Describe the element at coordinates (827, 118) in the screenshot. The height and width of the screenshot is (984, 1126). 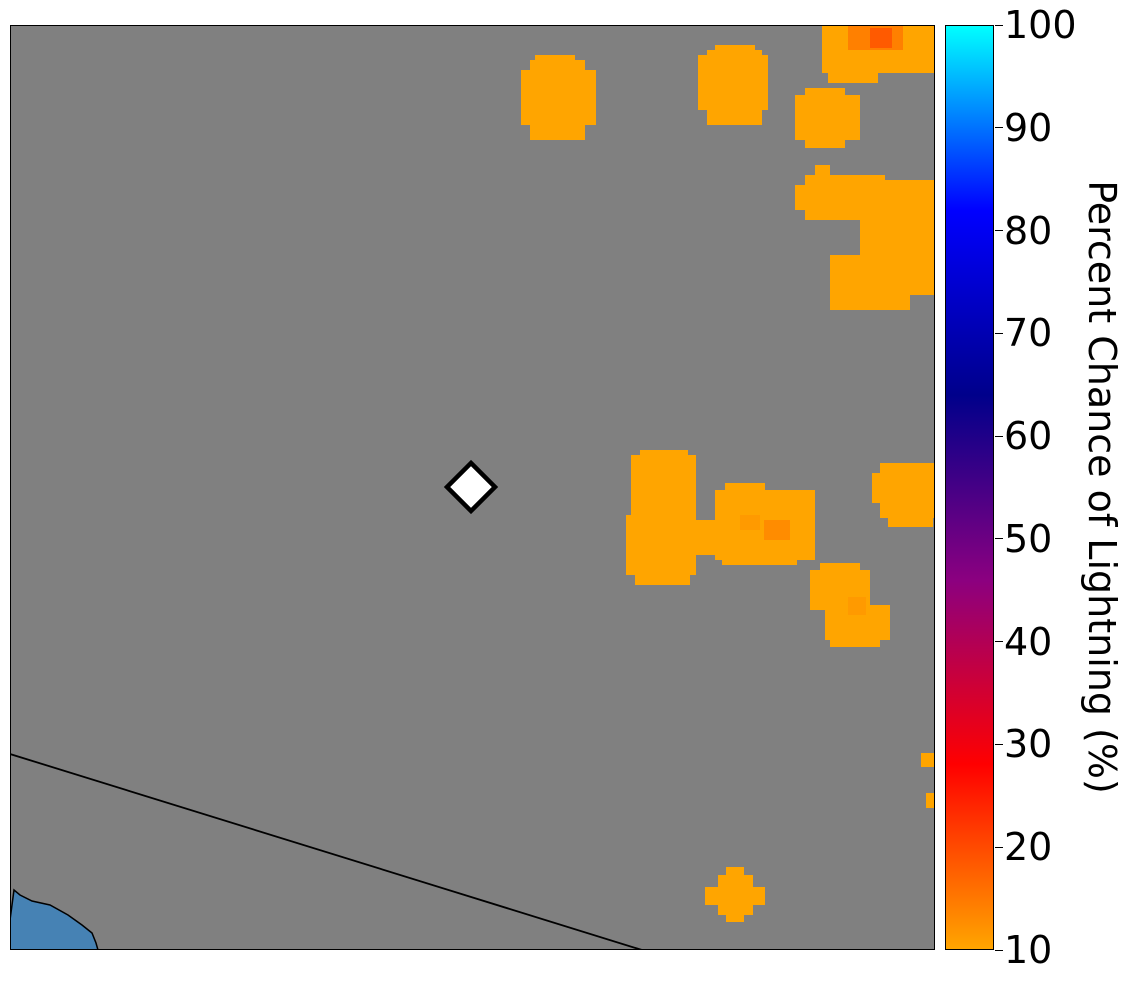
I see `probability-patch-upper-right-small` at that location.